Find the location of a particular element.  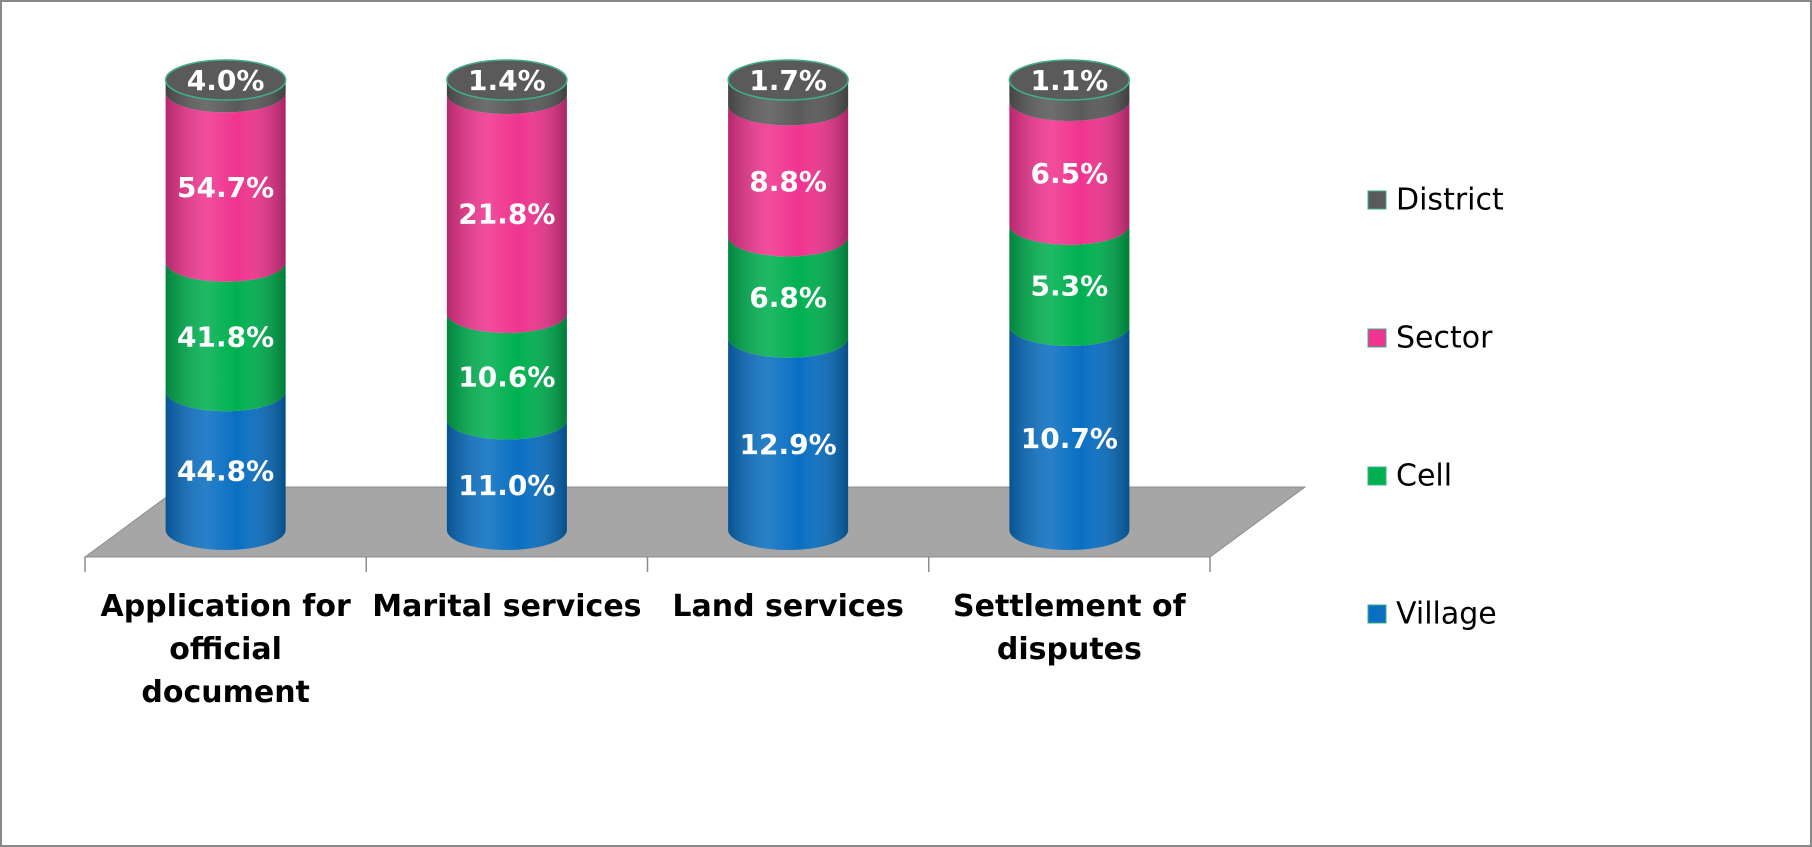

data-label: 6.5% is located at coordinates (1070, 173).